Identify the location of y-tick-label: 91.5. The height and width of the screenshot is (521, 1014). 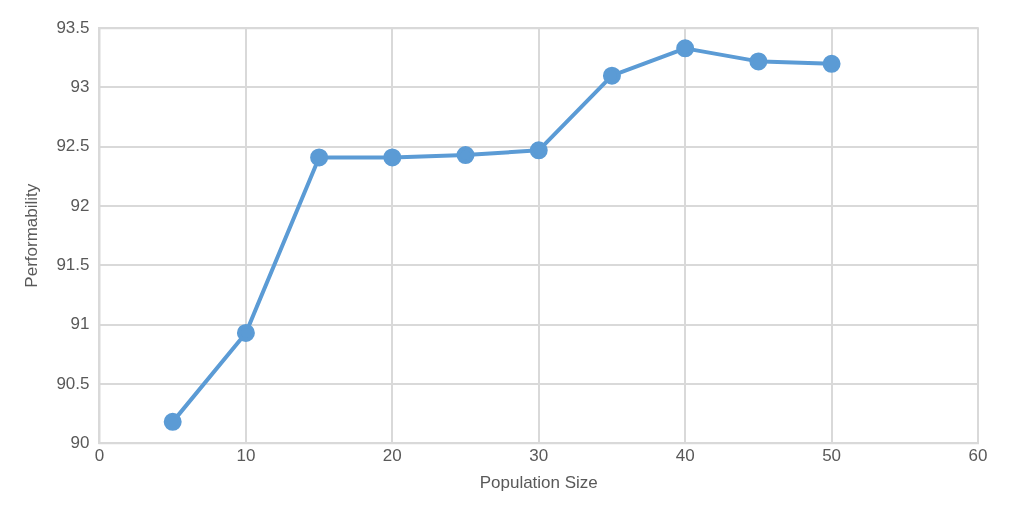
(73, 265).